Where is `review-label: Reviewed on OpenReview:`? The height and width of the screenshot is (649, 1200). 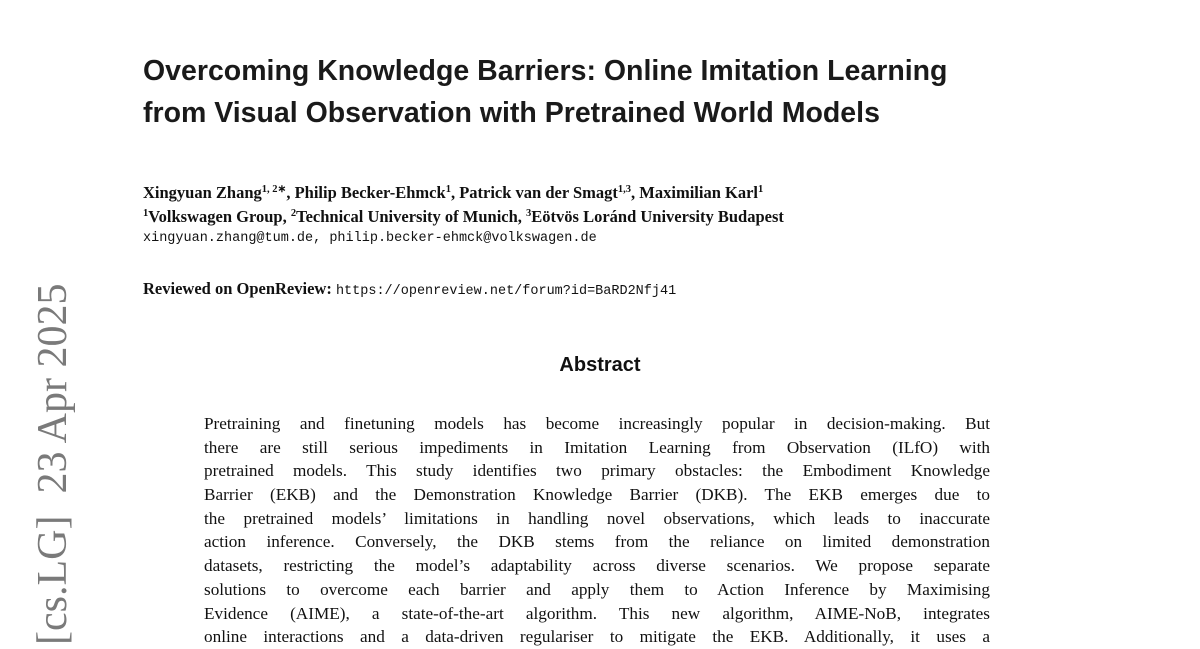 review-label: Reviewed on OpenReview: is located at coordinates (237, 288).